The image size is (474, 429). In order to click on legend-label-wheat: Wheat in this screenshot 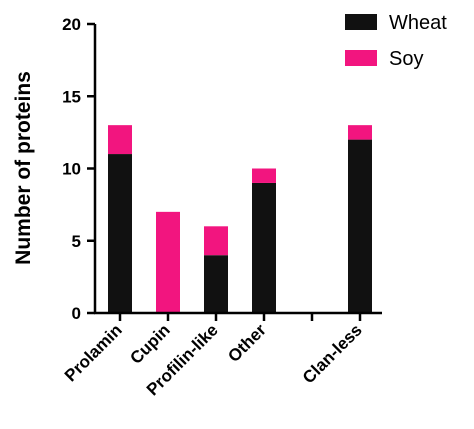, I will do `click(418, 23)`.